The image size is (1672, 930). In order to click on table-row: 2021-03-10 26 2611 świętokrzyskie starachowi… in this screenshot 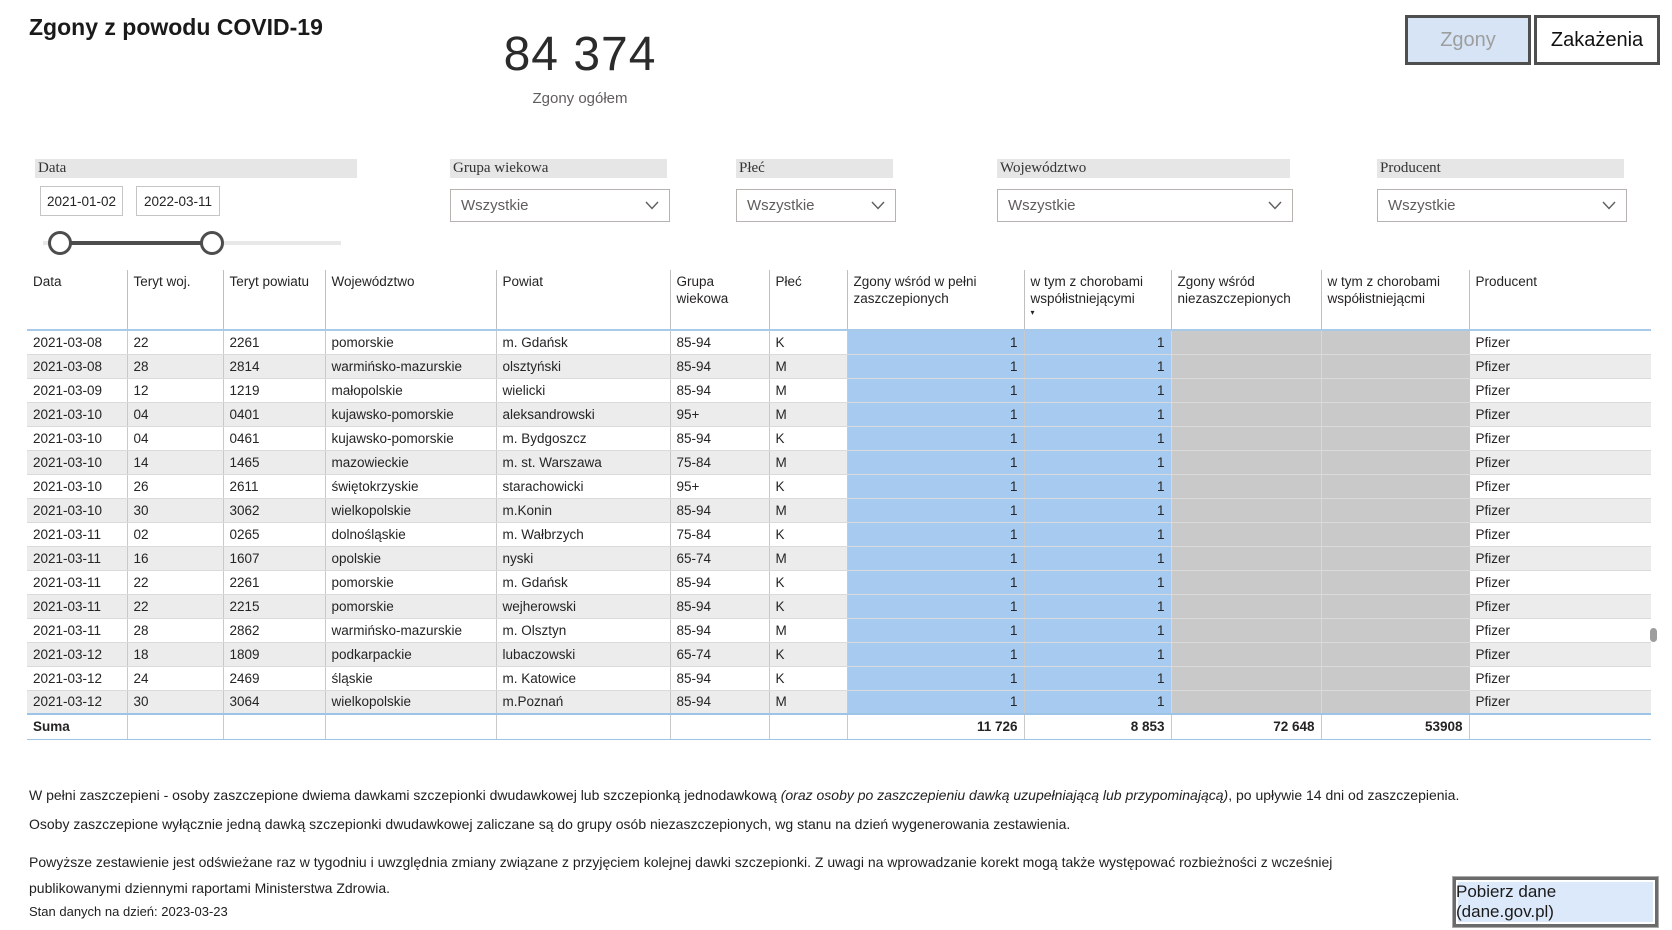, I will do `click(839, 486)`.